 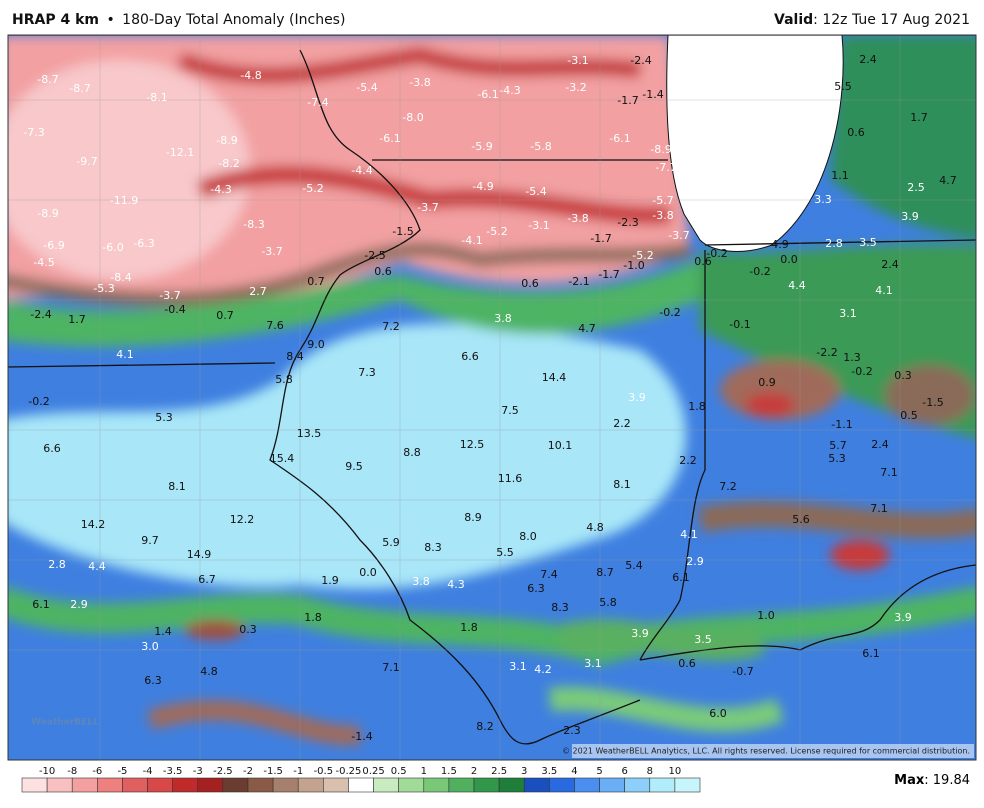 What do you see at coordinates (549, 574) in the screenshot?
I see `map-value-label: 7.4` at bounding box center [549, 574].